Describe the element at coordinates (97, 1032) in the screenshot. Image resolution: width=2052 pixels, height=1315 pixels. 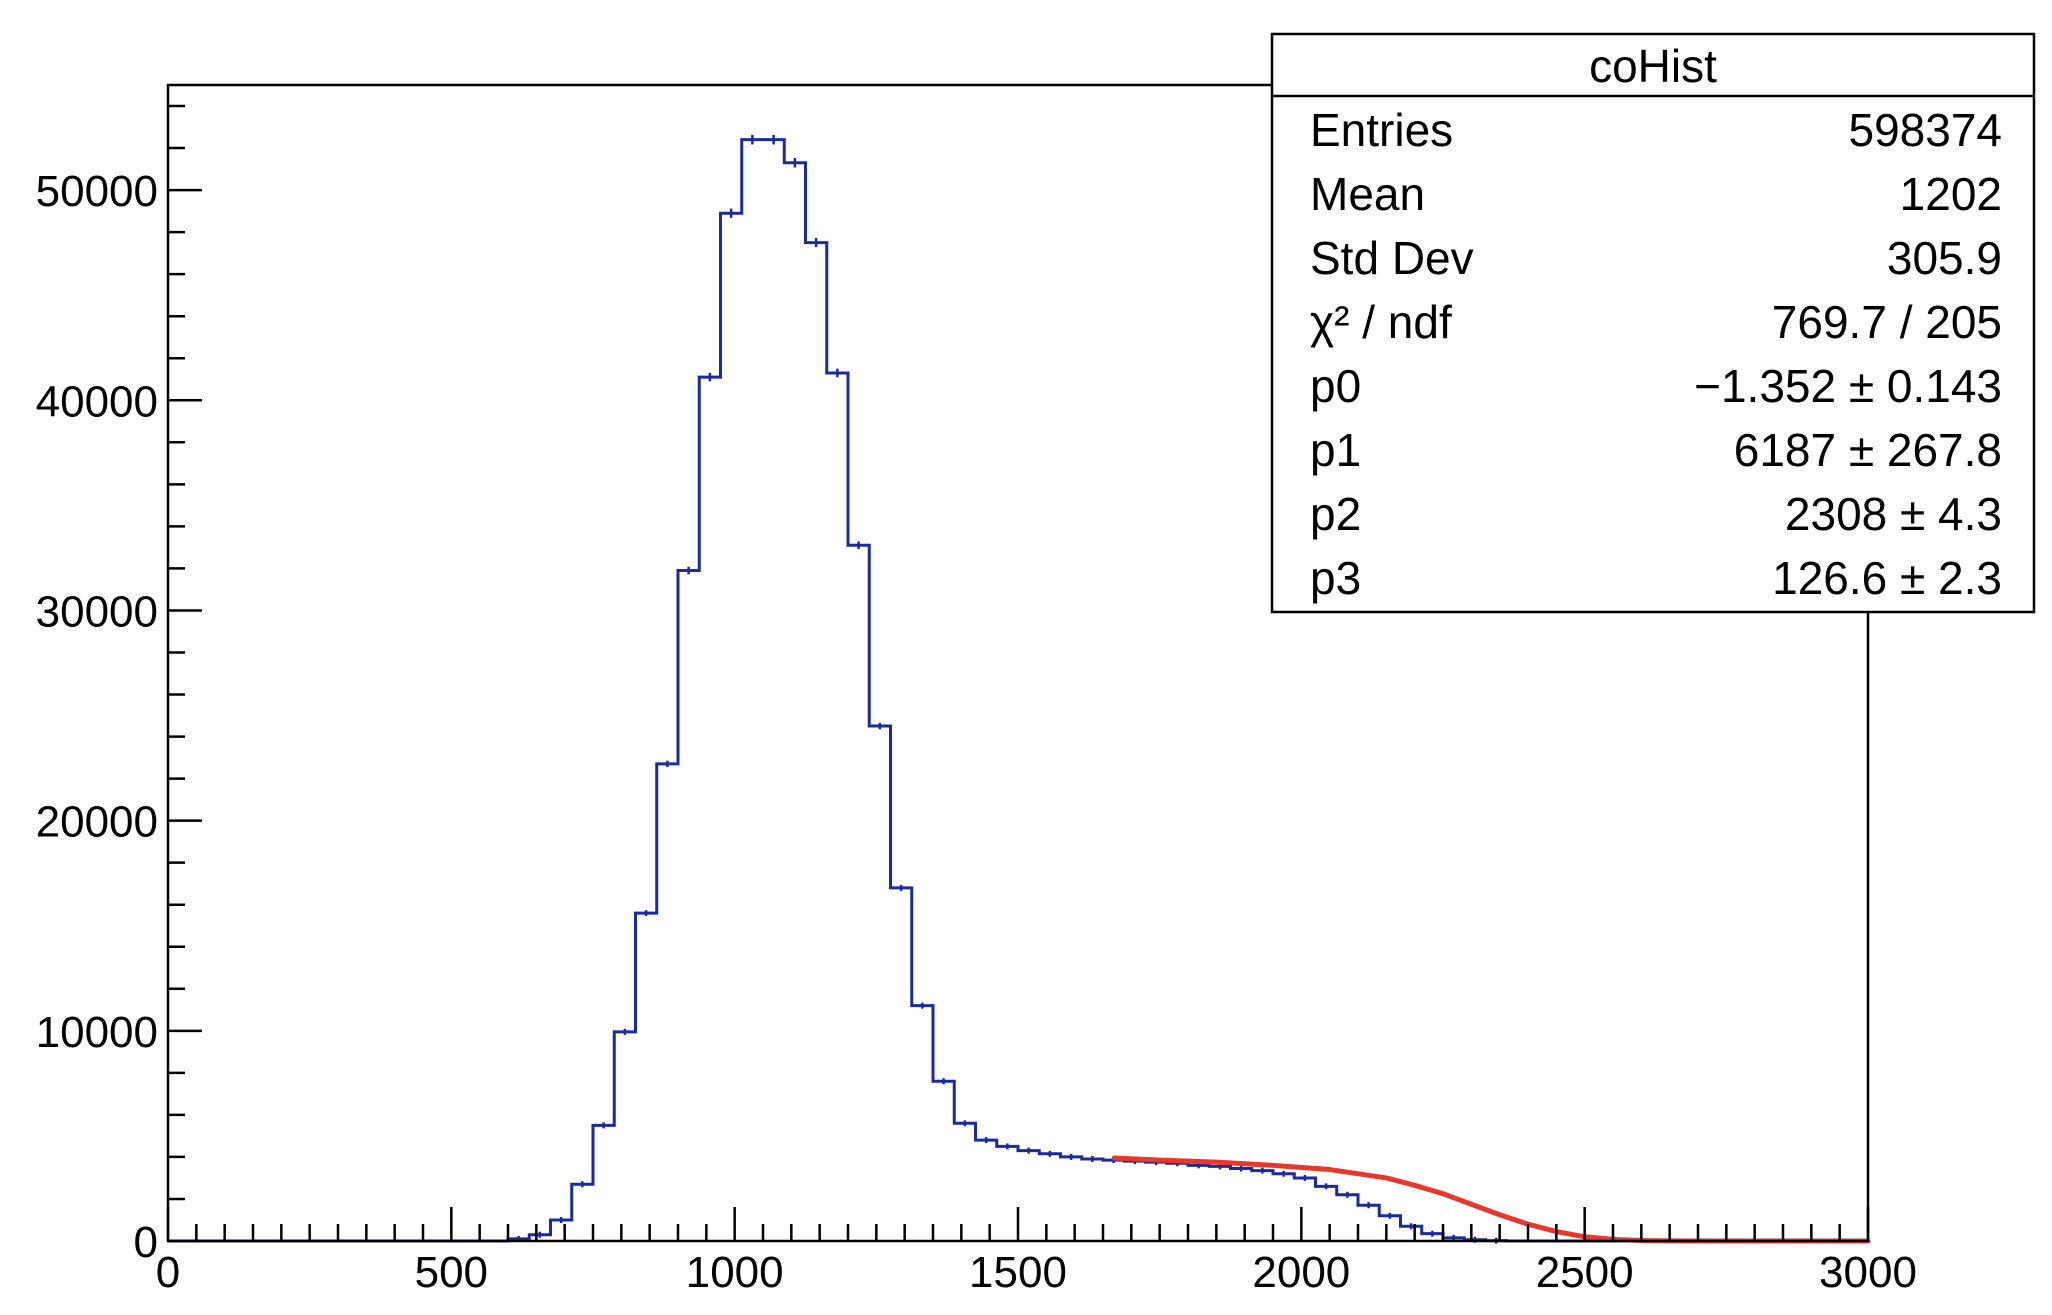
I see `y-tick-label: 10000` at that location.